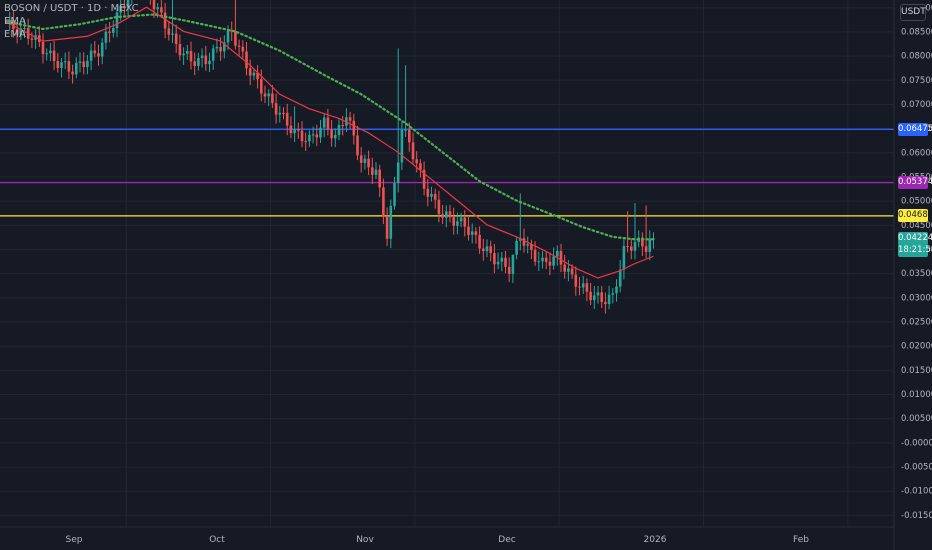 This screenshot has height=550, width=932. I want to click on y-tick-label: 0.00500, so click(916, 419).